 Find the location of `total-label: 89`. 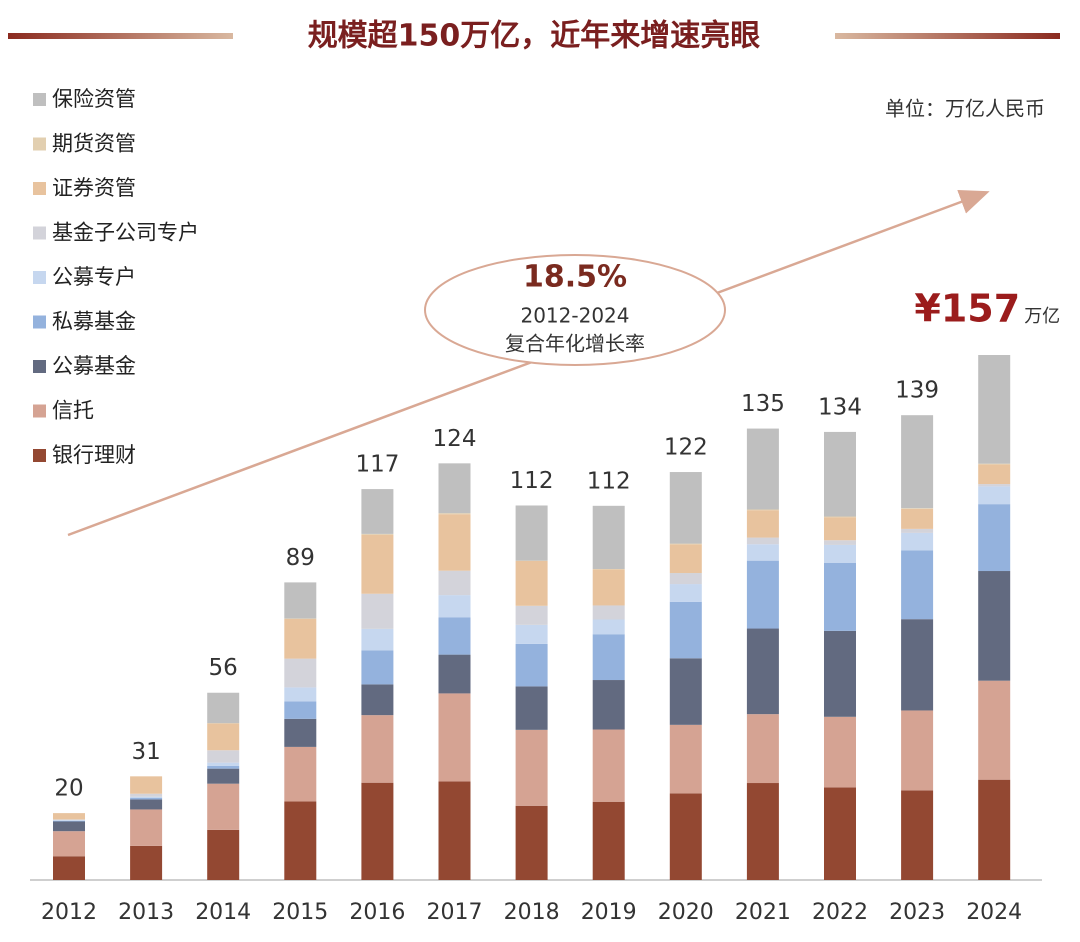

total-label: 89 is located at coordinates (300, 558).